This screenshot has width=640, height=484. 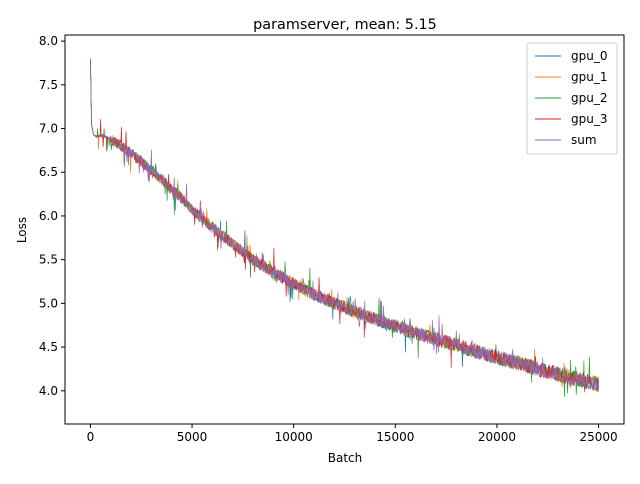 What do you see at coordinates (497, 437) in the screenshot?
I see `x-tick-label: 20000` at bounding box center [497, 437].